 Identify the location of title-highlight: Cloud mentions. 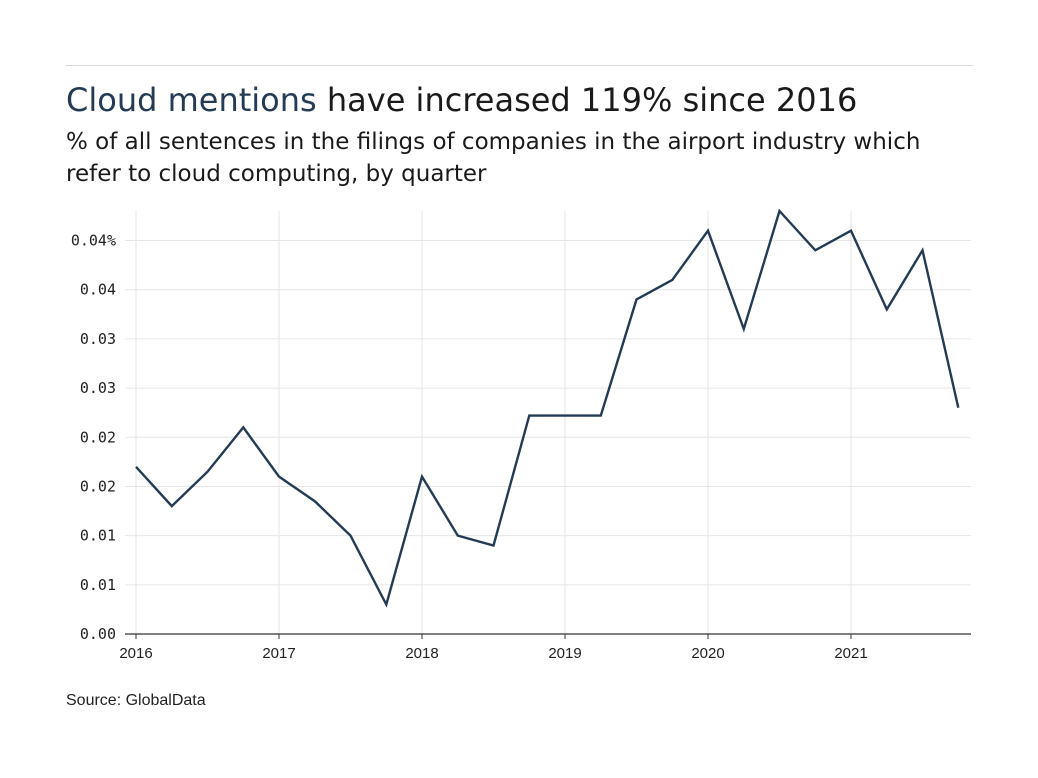
(191, 100).